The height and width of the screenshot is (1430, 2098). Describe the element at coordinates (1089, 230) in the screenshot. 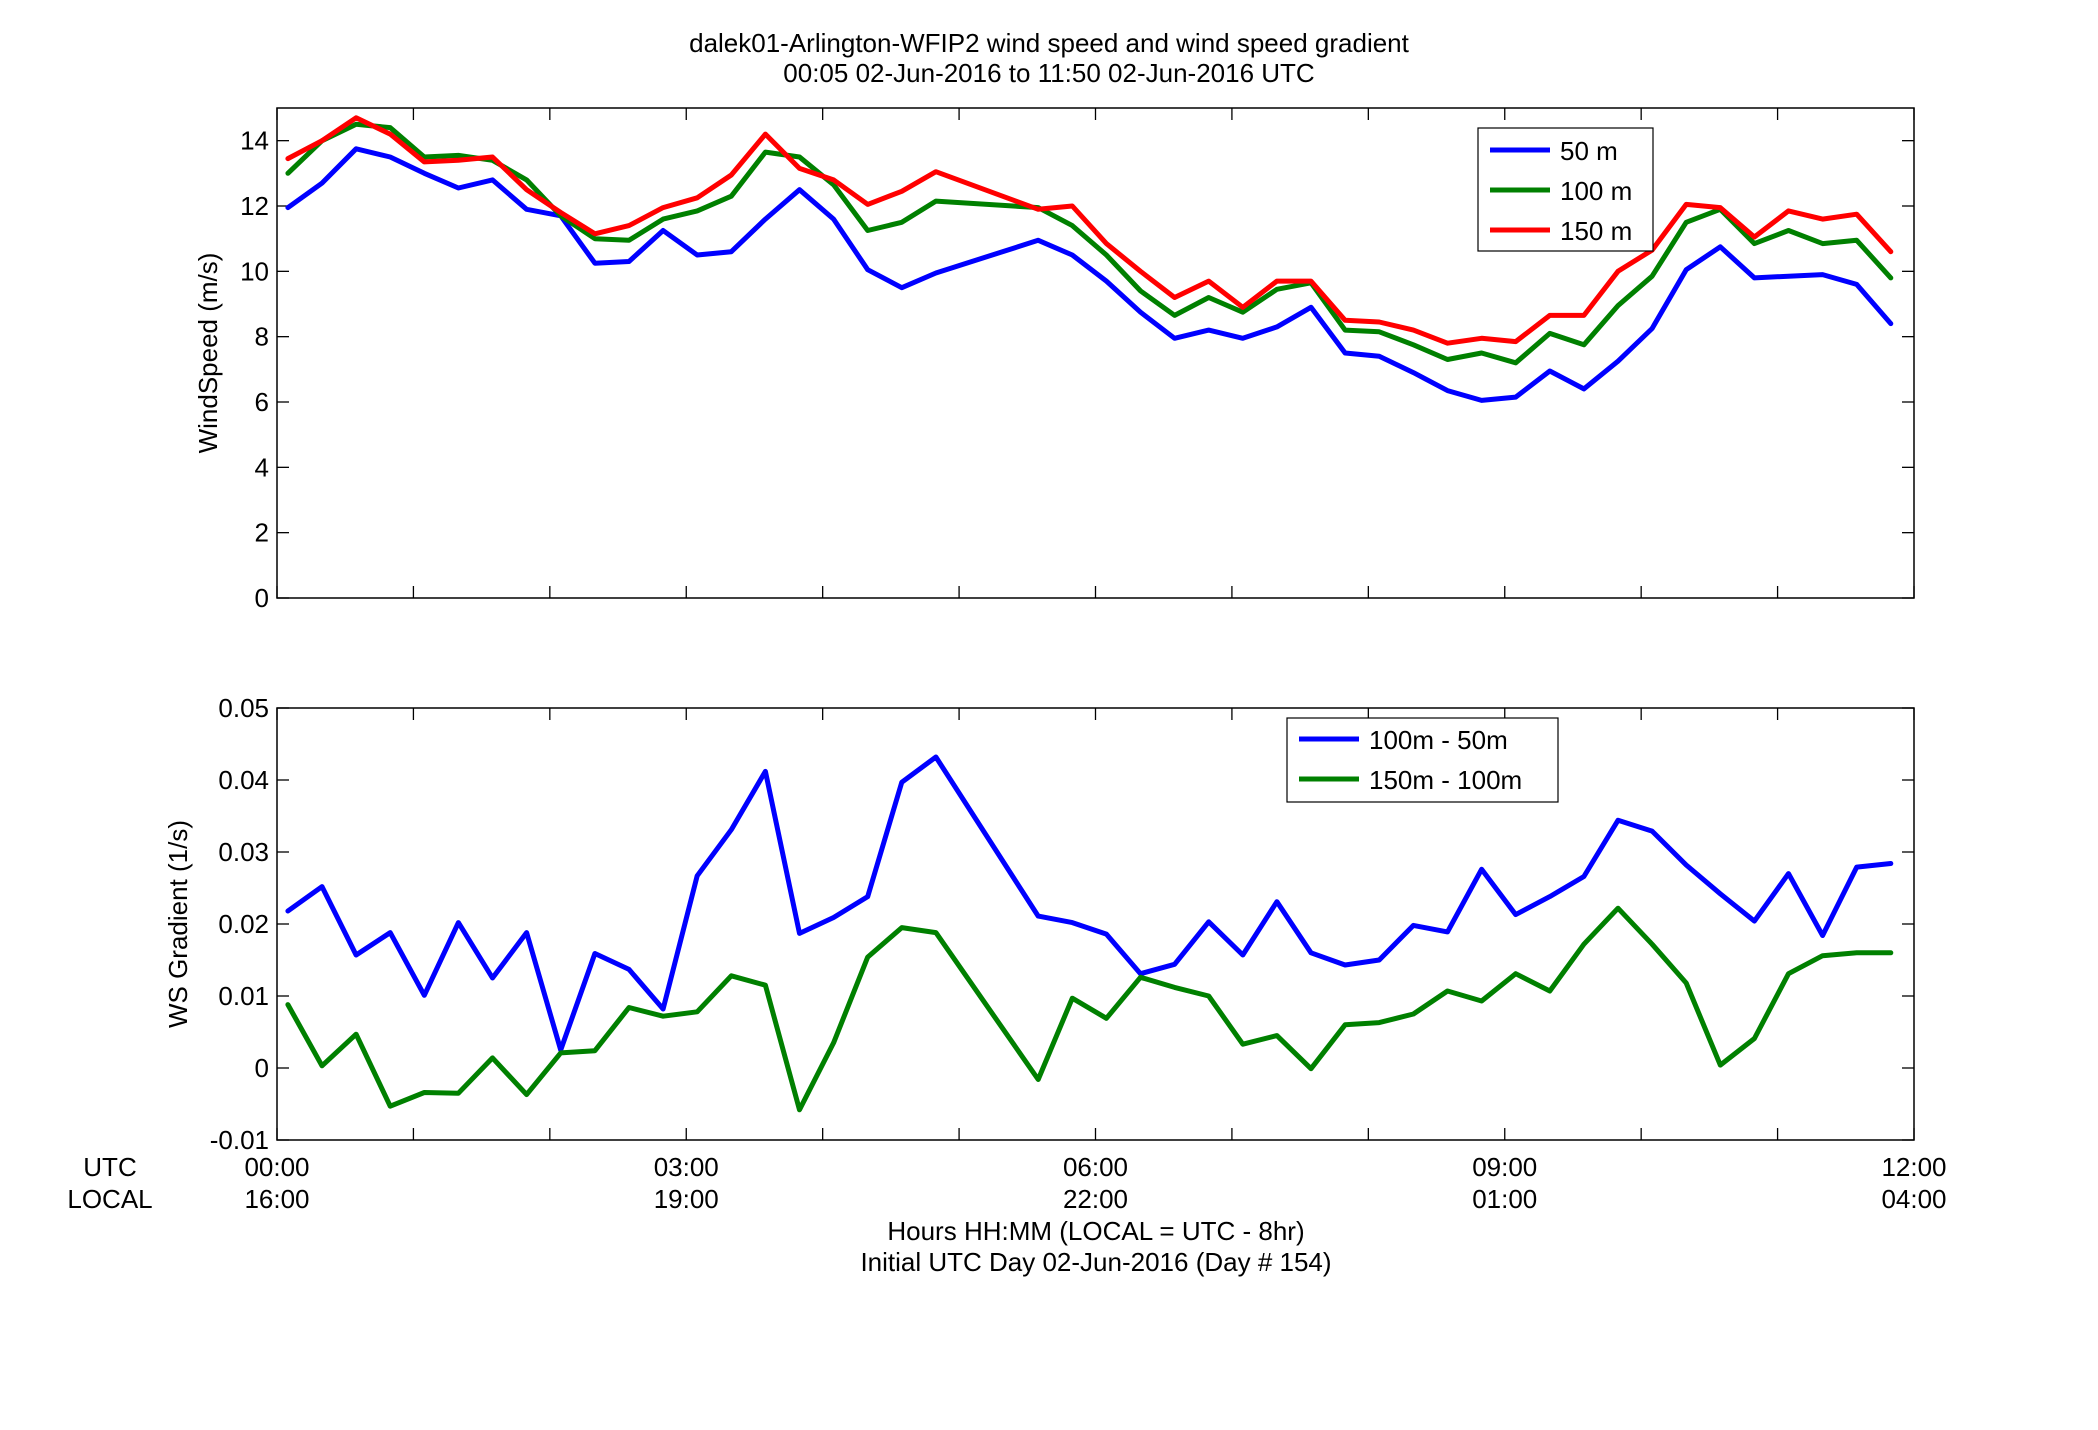

I see `windspeed-series-150m` at that location.